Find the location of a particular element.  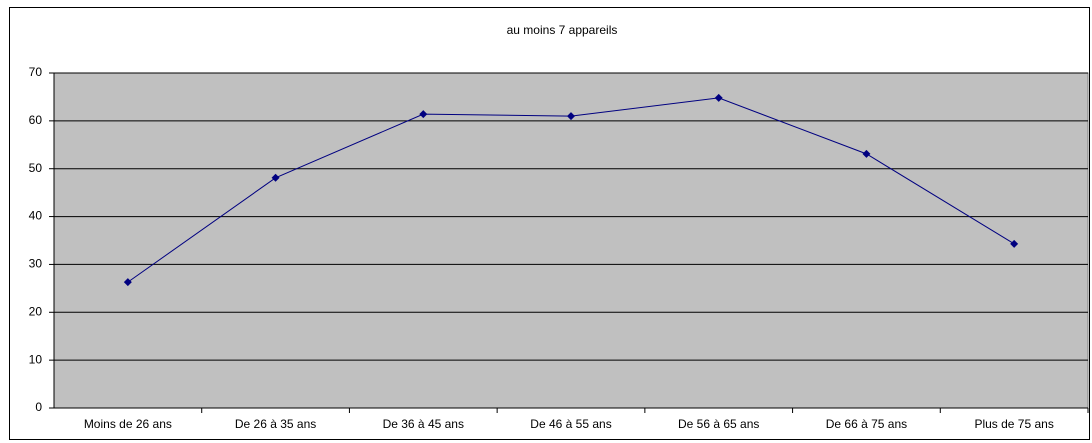

x-tick-label: De 66 à 75 ans is located at coordinates (866, 424).